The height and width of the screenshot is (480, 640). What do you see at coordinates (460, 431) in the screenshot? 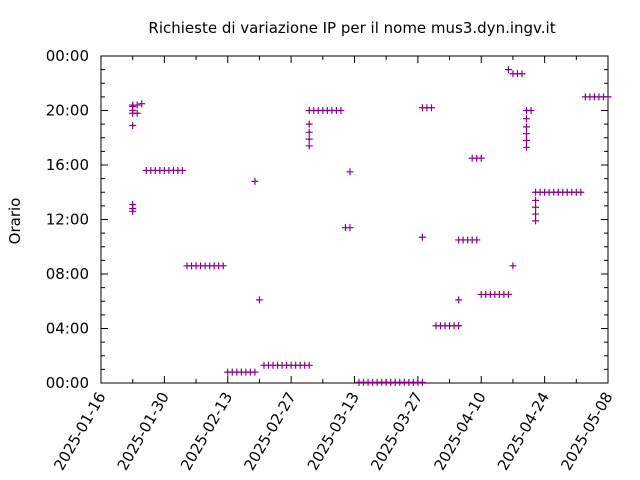
I see `x-tick-label: 2025-04-10` at bounding box center [460, 431].